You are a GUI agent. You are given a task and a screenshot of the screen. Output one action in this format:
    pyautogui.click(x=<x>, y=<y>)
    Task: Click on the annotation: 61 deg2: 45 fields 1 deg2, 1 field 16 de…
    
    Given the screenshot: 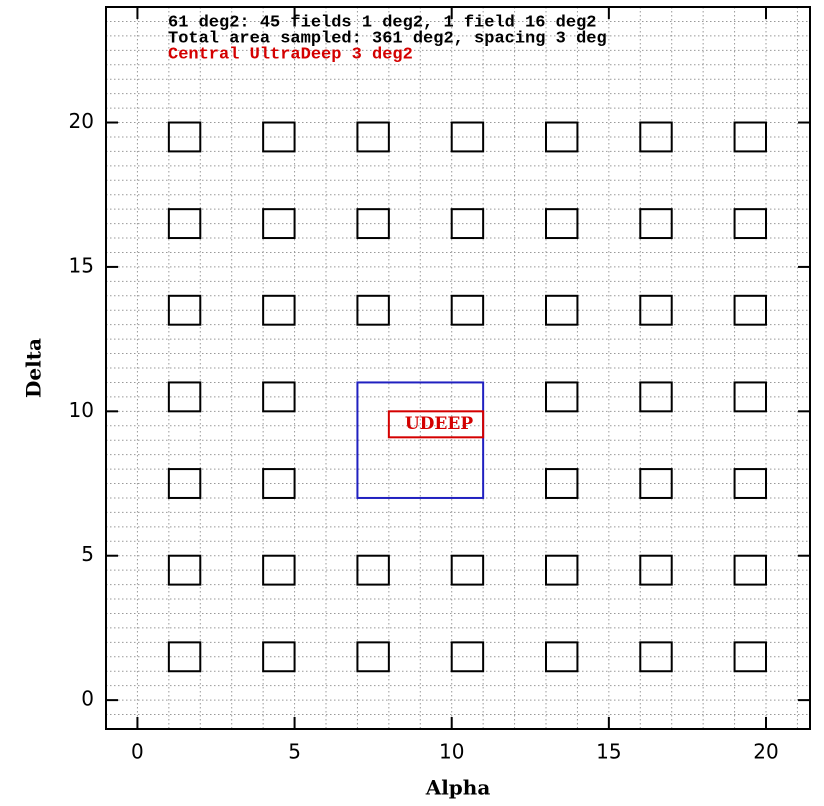 What is the action you would take?
    pyautogui.click(x=382, y=22)
    